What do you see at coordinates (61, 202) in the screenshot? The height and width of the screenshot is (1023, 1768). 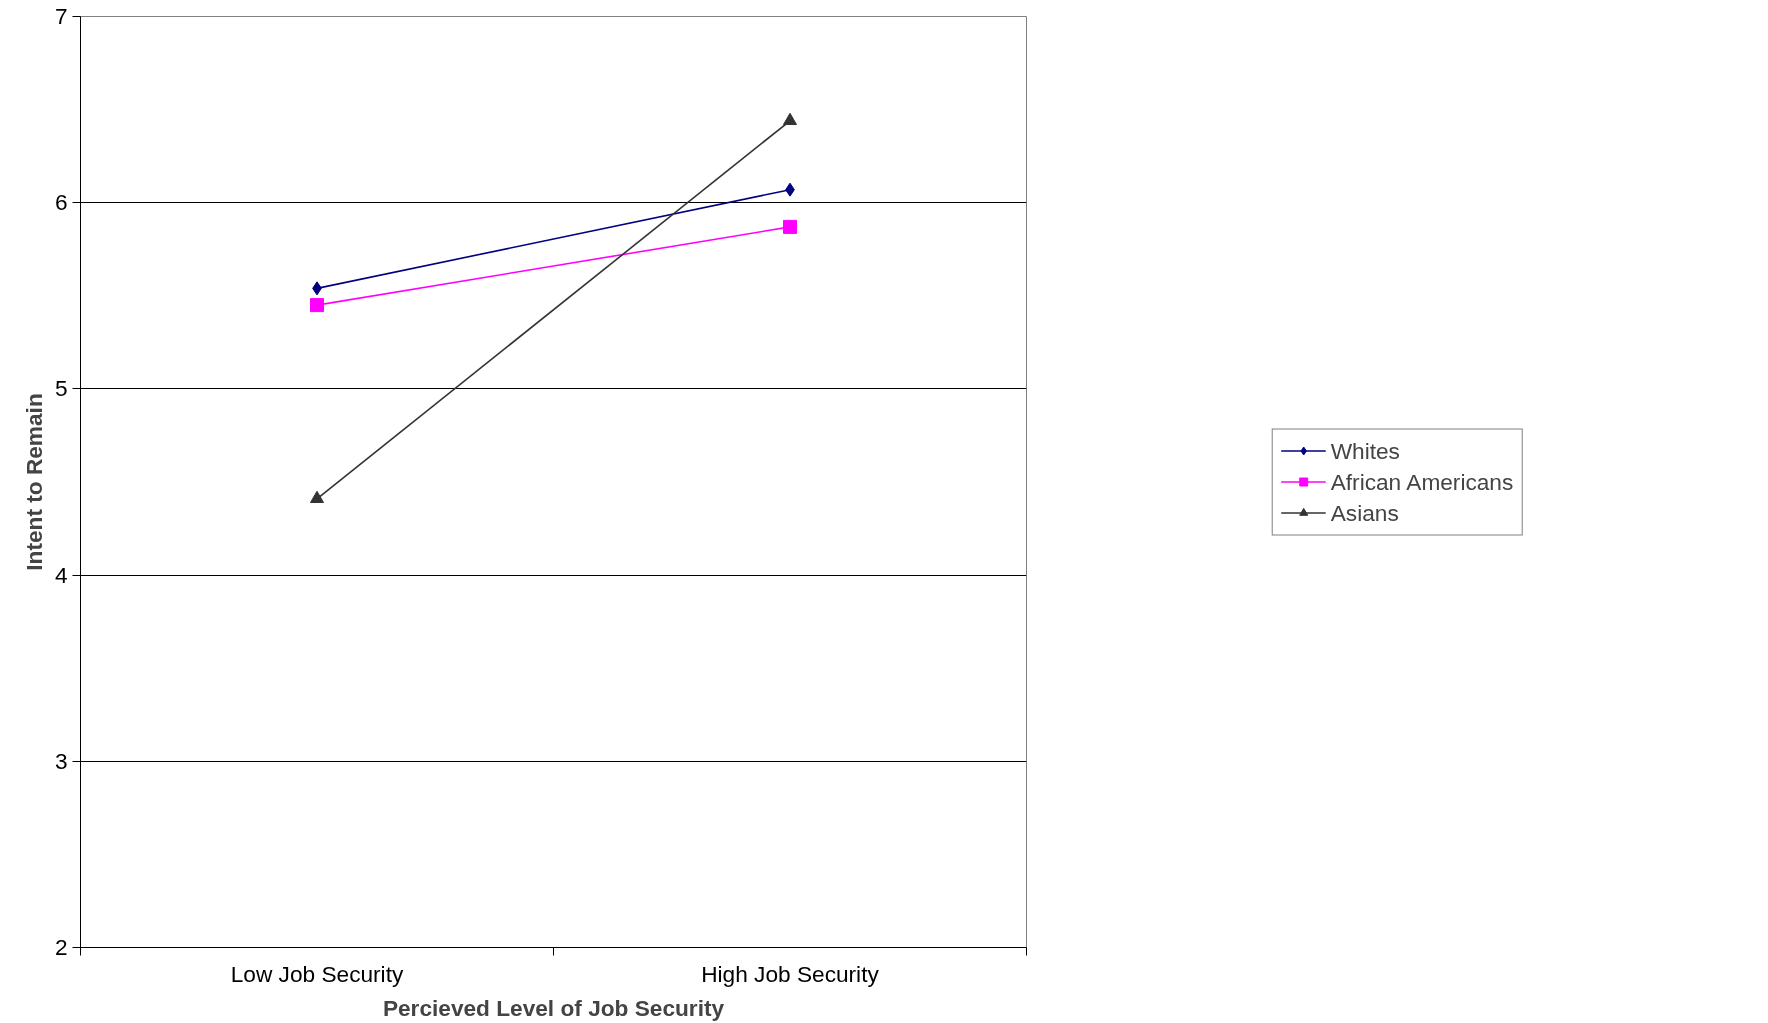 I see `y-tick-label: 6` at bounding box center [61, 202].